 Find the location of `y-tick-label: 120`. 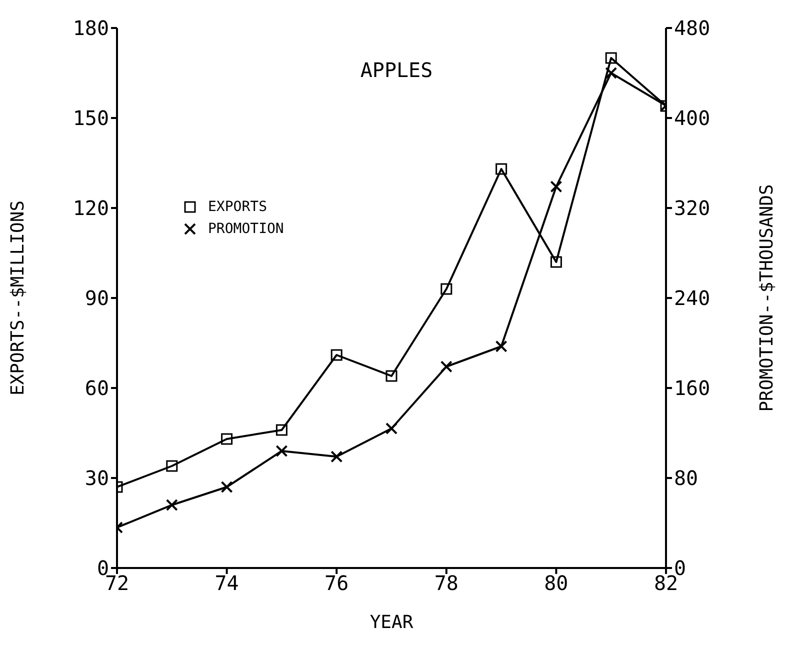

y-tick-label: 120 is located at coordinates (90, 208).